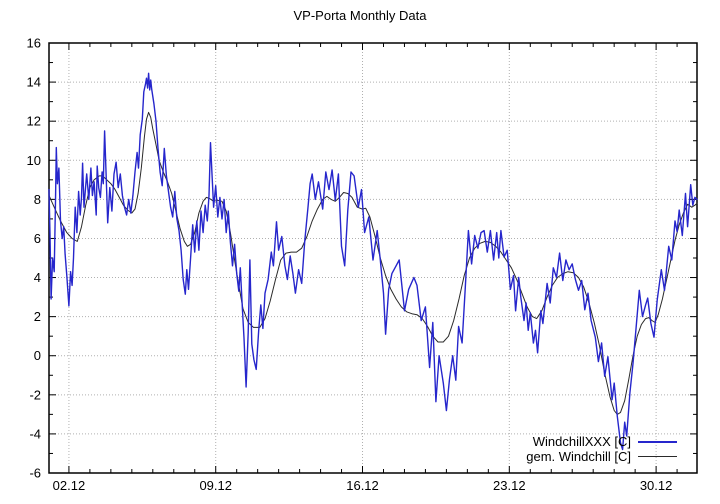 This screenshot has width=720, height=504. What do you see at coordinates (37, 199) in the screenshot?
I see `y-tick-label: 8` at bounding box center [37, 199].